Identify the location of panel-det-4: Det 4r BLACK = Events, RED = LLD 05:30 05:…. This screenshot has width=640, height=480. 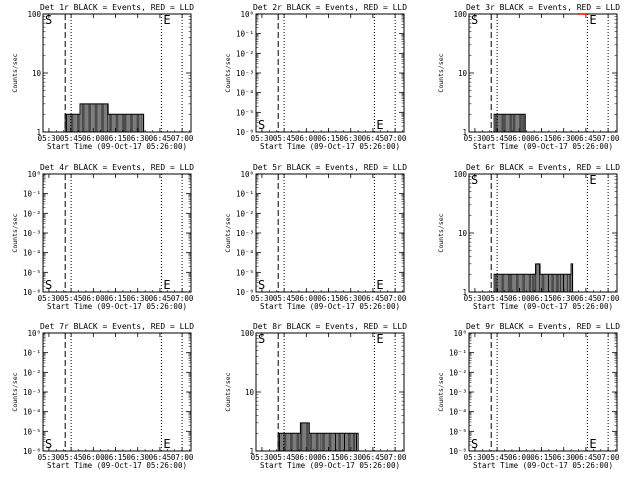
(102, 237).